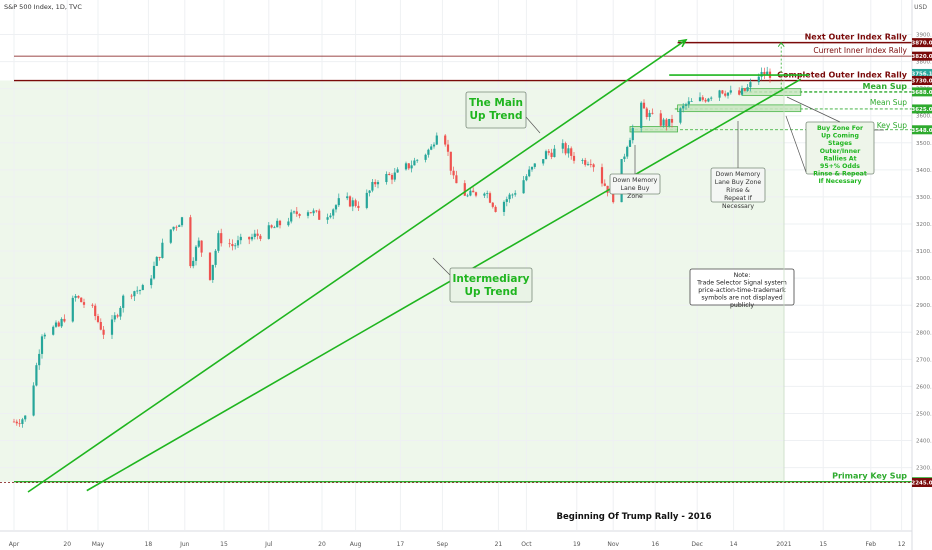 This screenshot has width=932, height=550. I want to click on buy-zone, so click(739, 108).